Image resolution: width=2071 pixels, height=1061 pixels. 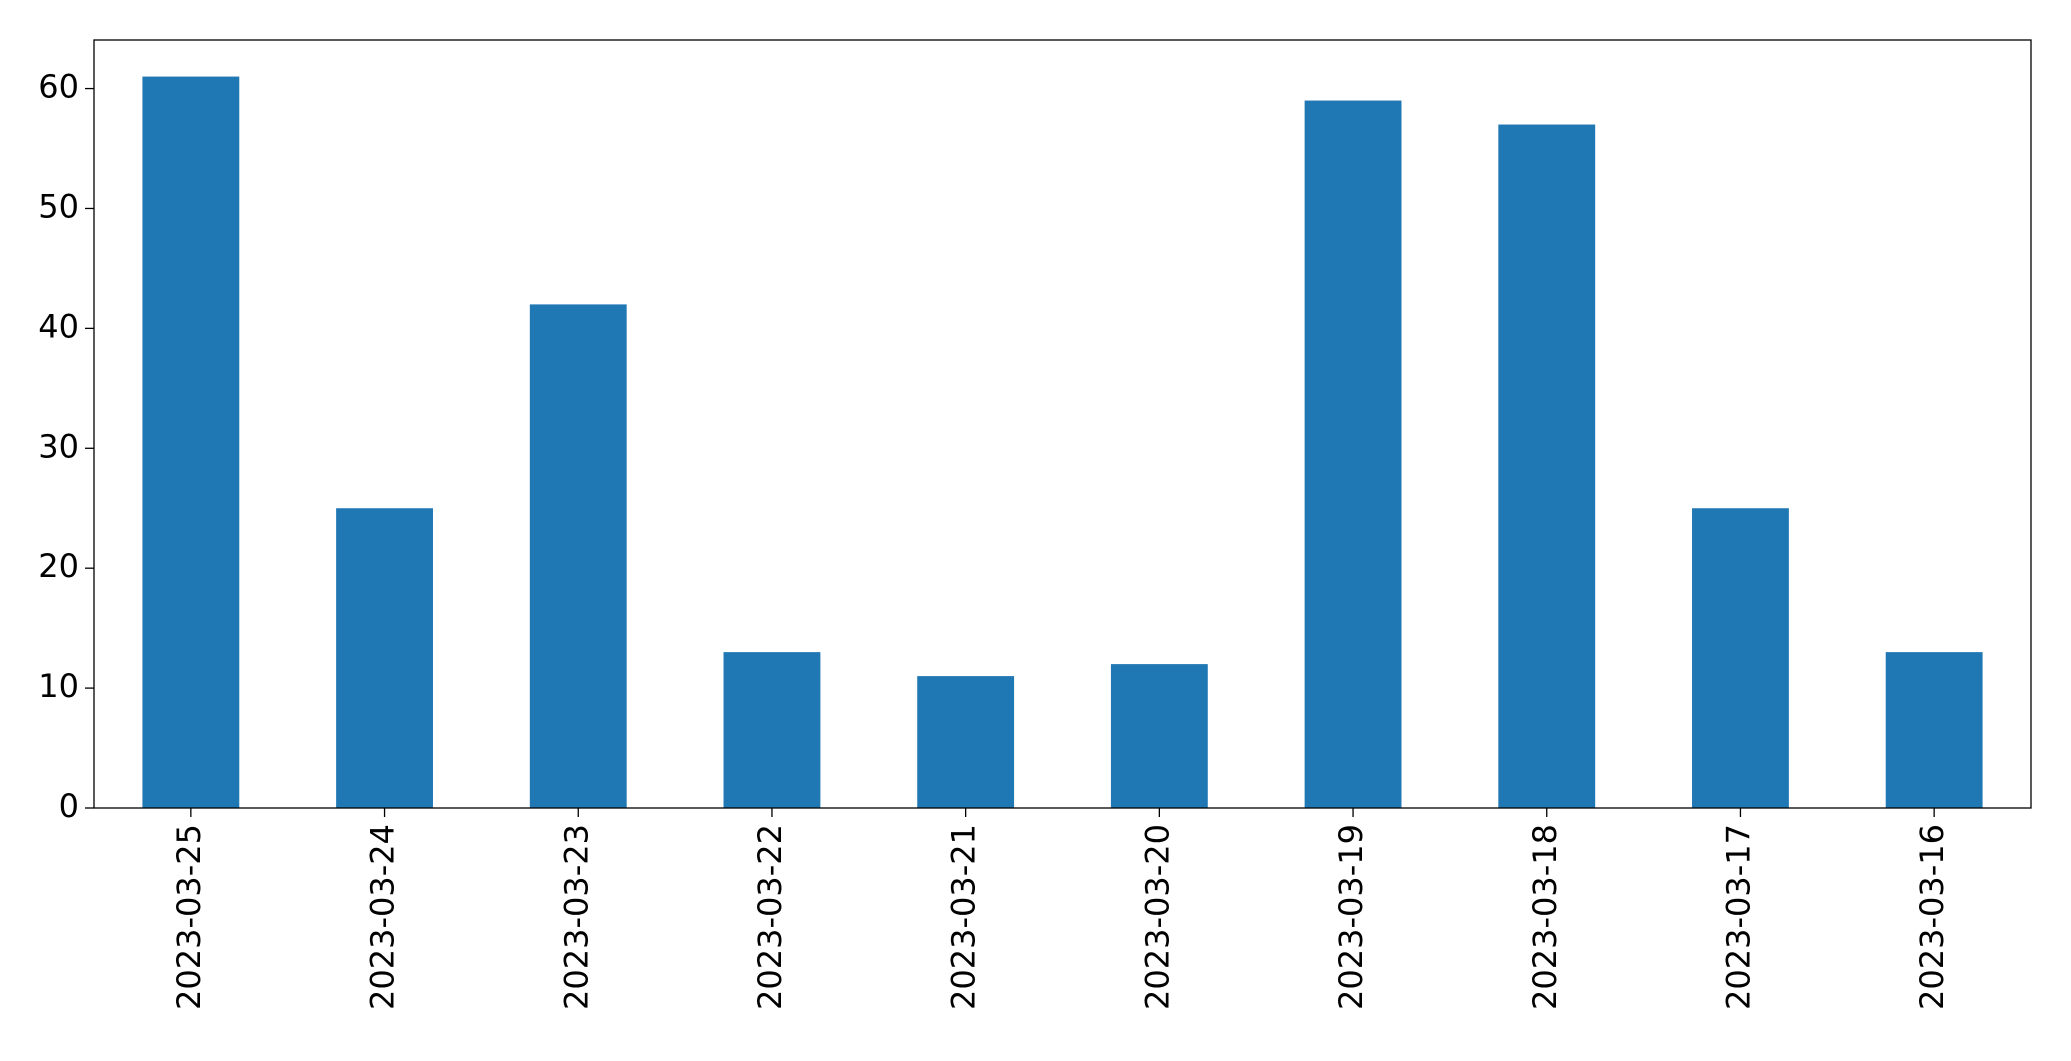 I want to click on x-tick-label: 2023-03-23, so click(x=576, y=917).